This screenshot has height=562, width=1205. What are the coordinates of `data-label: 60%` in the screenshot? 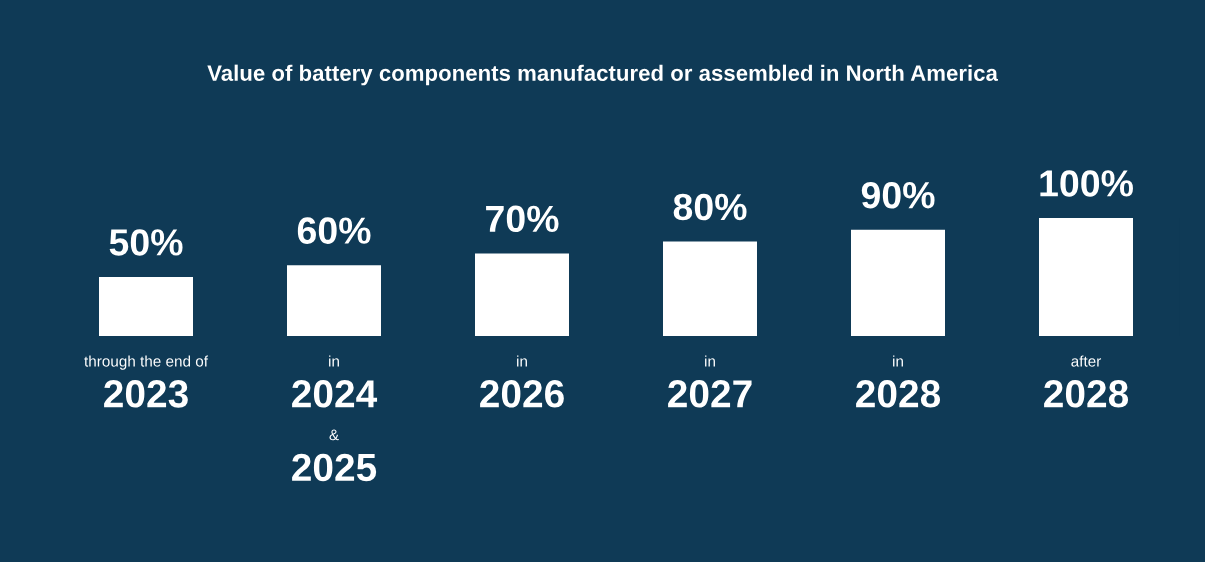 It's located at (334, 230).